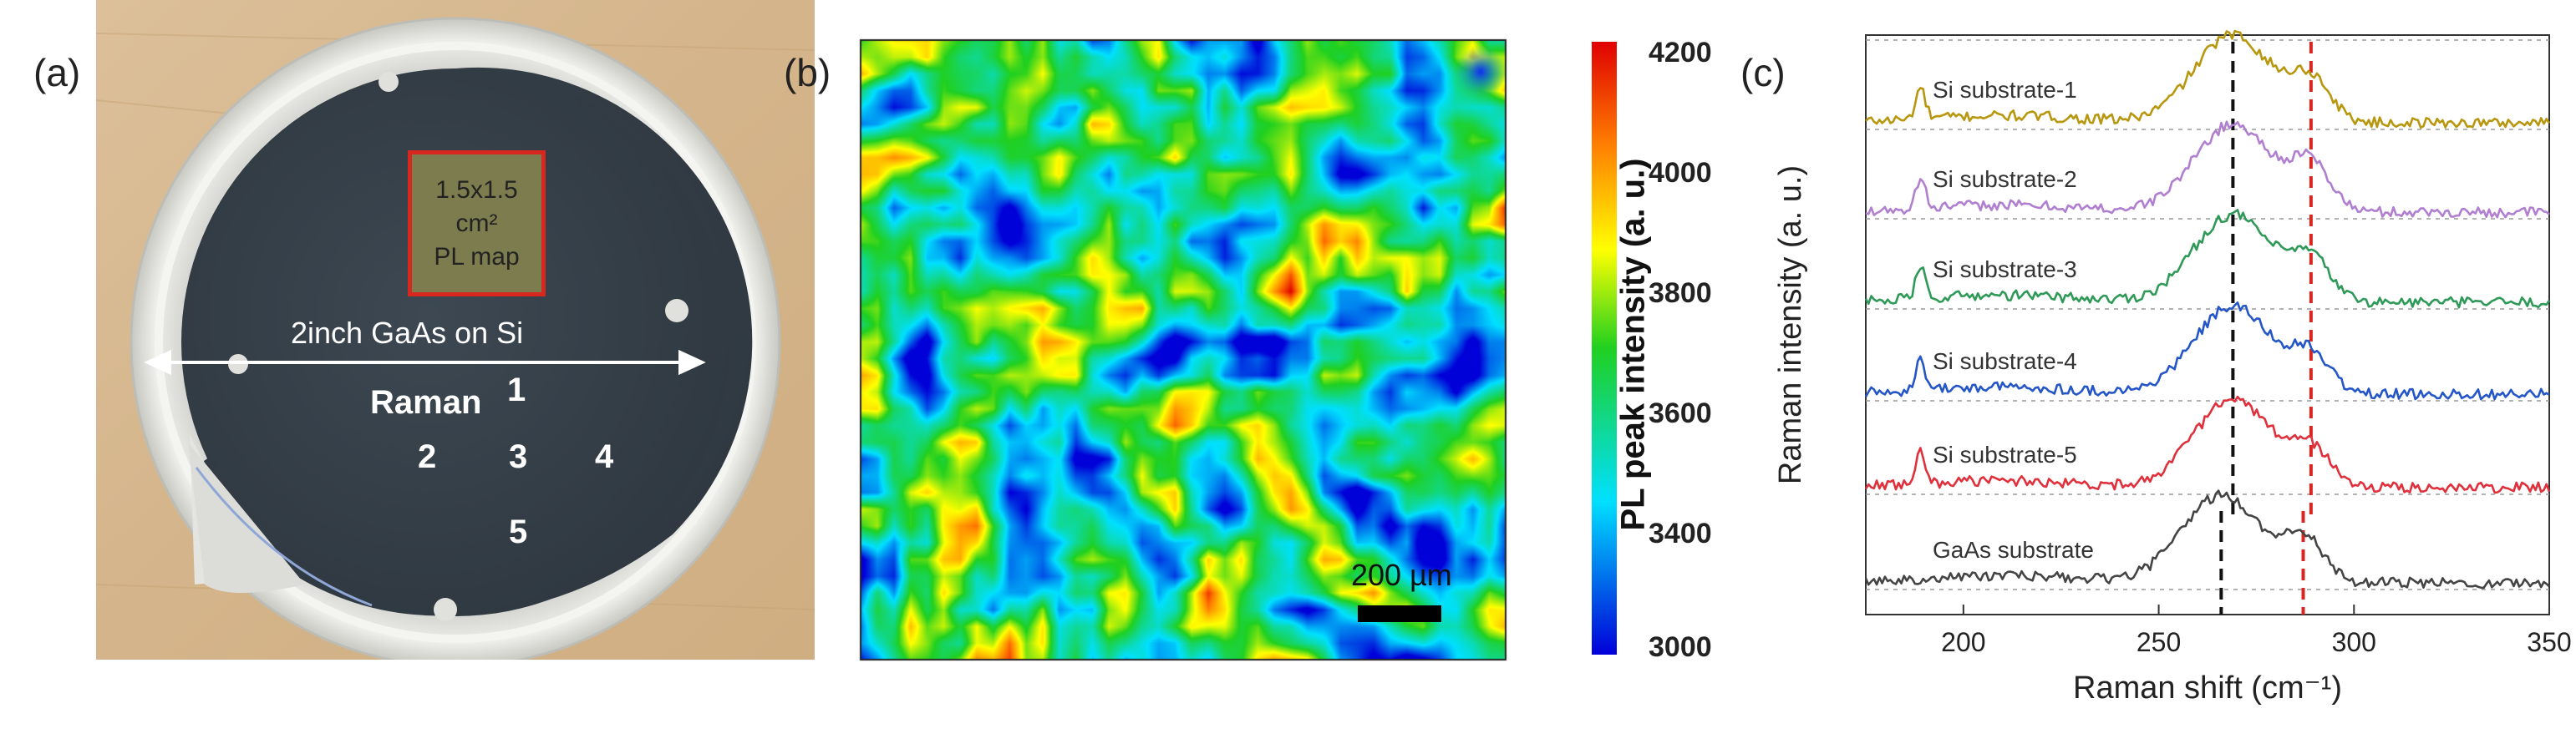 This screenshot has width=2576, height=744. What do you see at coordinates (1680, 52) in the screenshot?
I see `colorbar-tick-4200: 4200` at bounding box center [1680, 52].